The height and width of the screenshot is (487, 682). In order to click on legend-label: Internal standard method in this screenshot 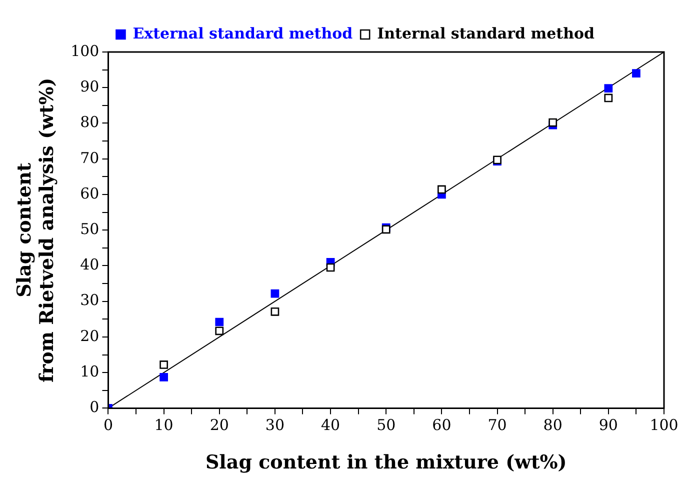, I will do `click(486, 33)`.